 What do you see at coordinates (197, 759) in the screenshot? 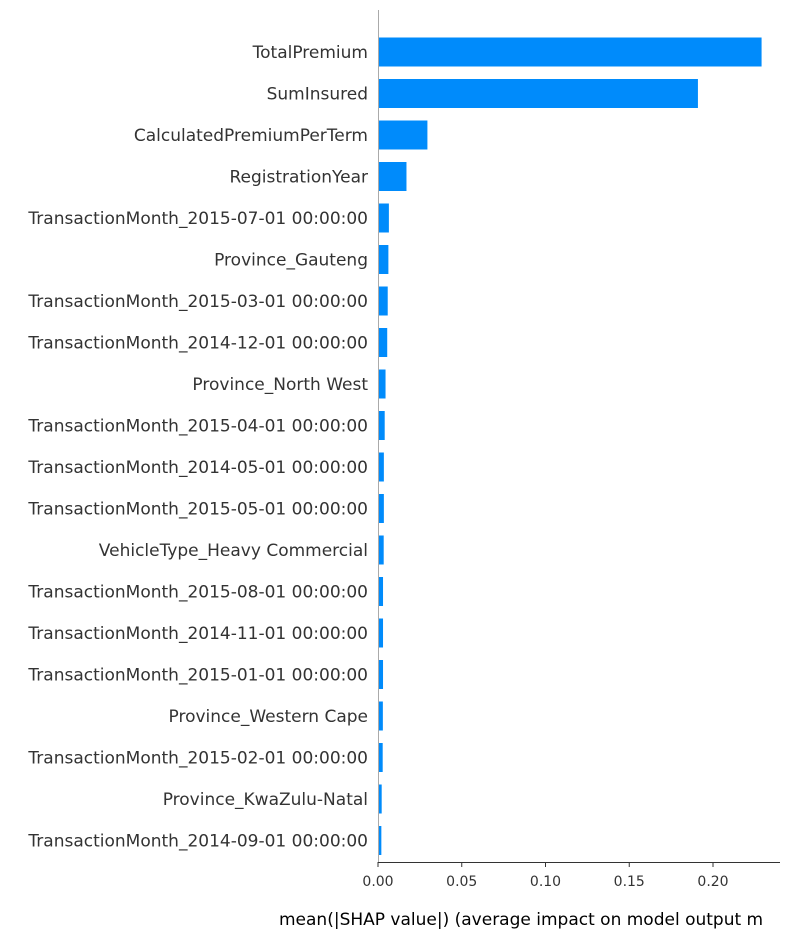
I see `category-label: TransactionMonth_2015-02-01 00:00:00` at bounding box center [197, 759].